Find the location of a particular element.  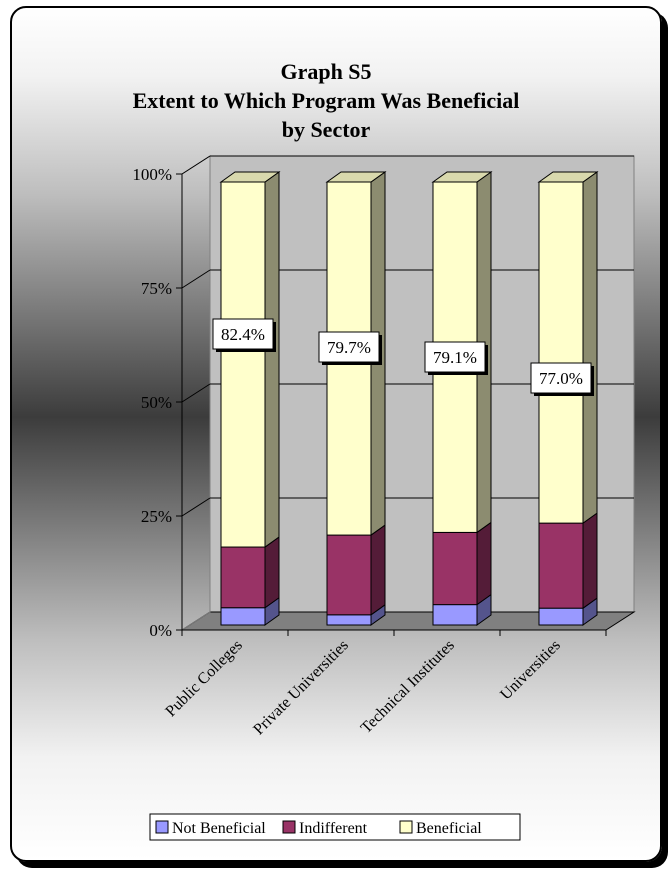

data-label: 79.7% is located at coordinates (349, 347).